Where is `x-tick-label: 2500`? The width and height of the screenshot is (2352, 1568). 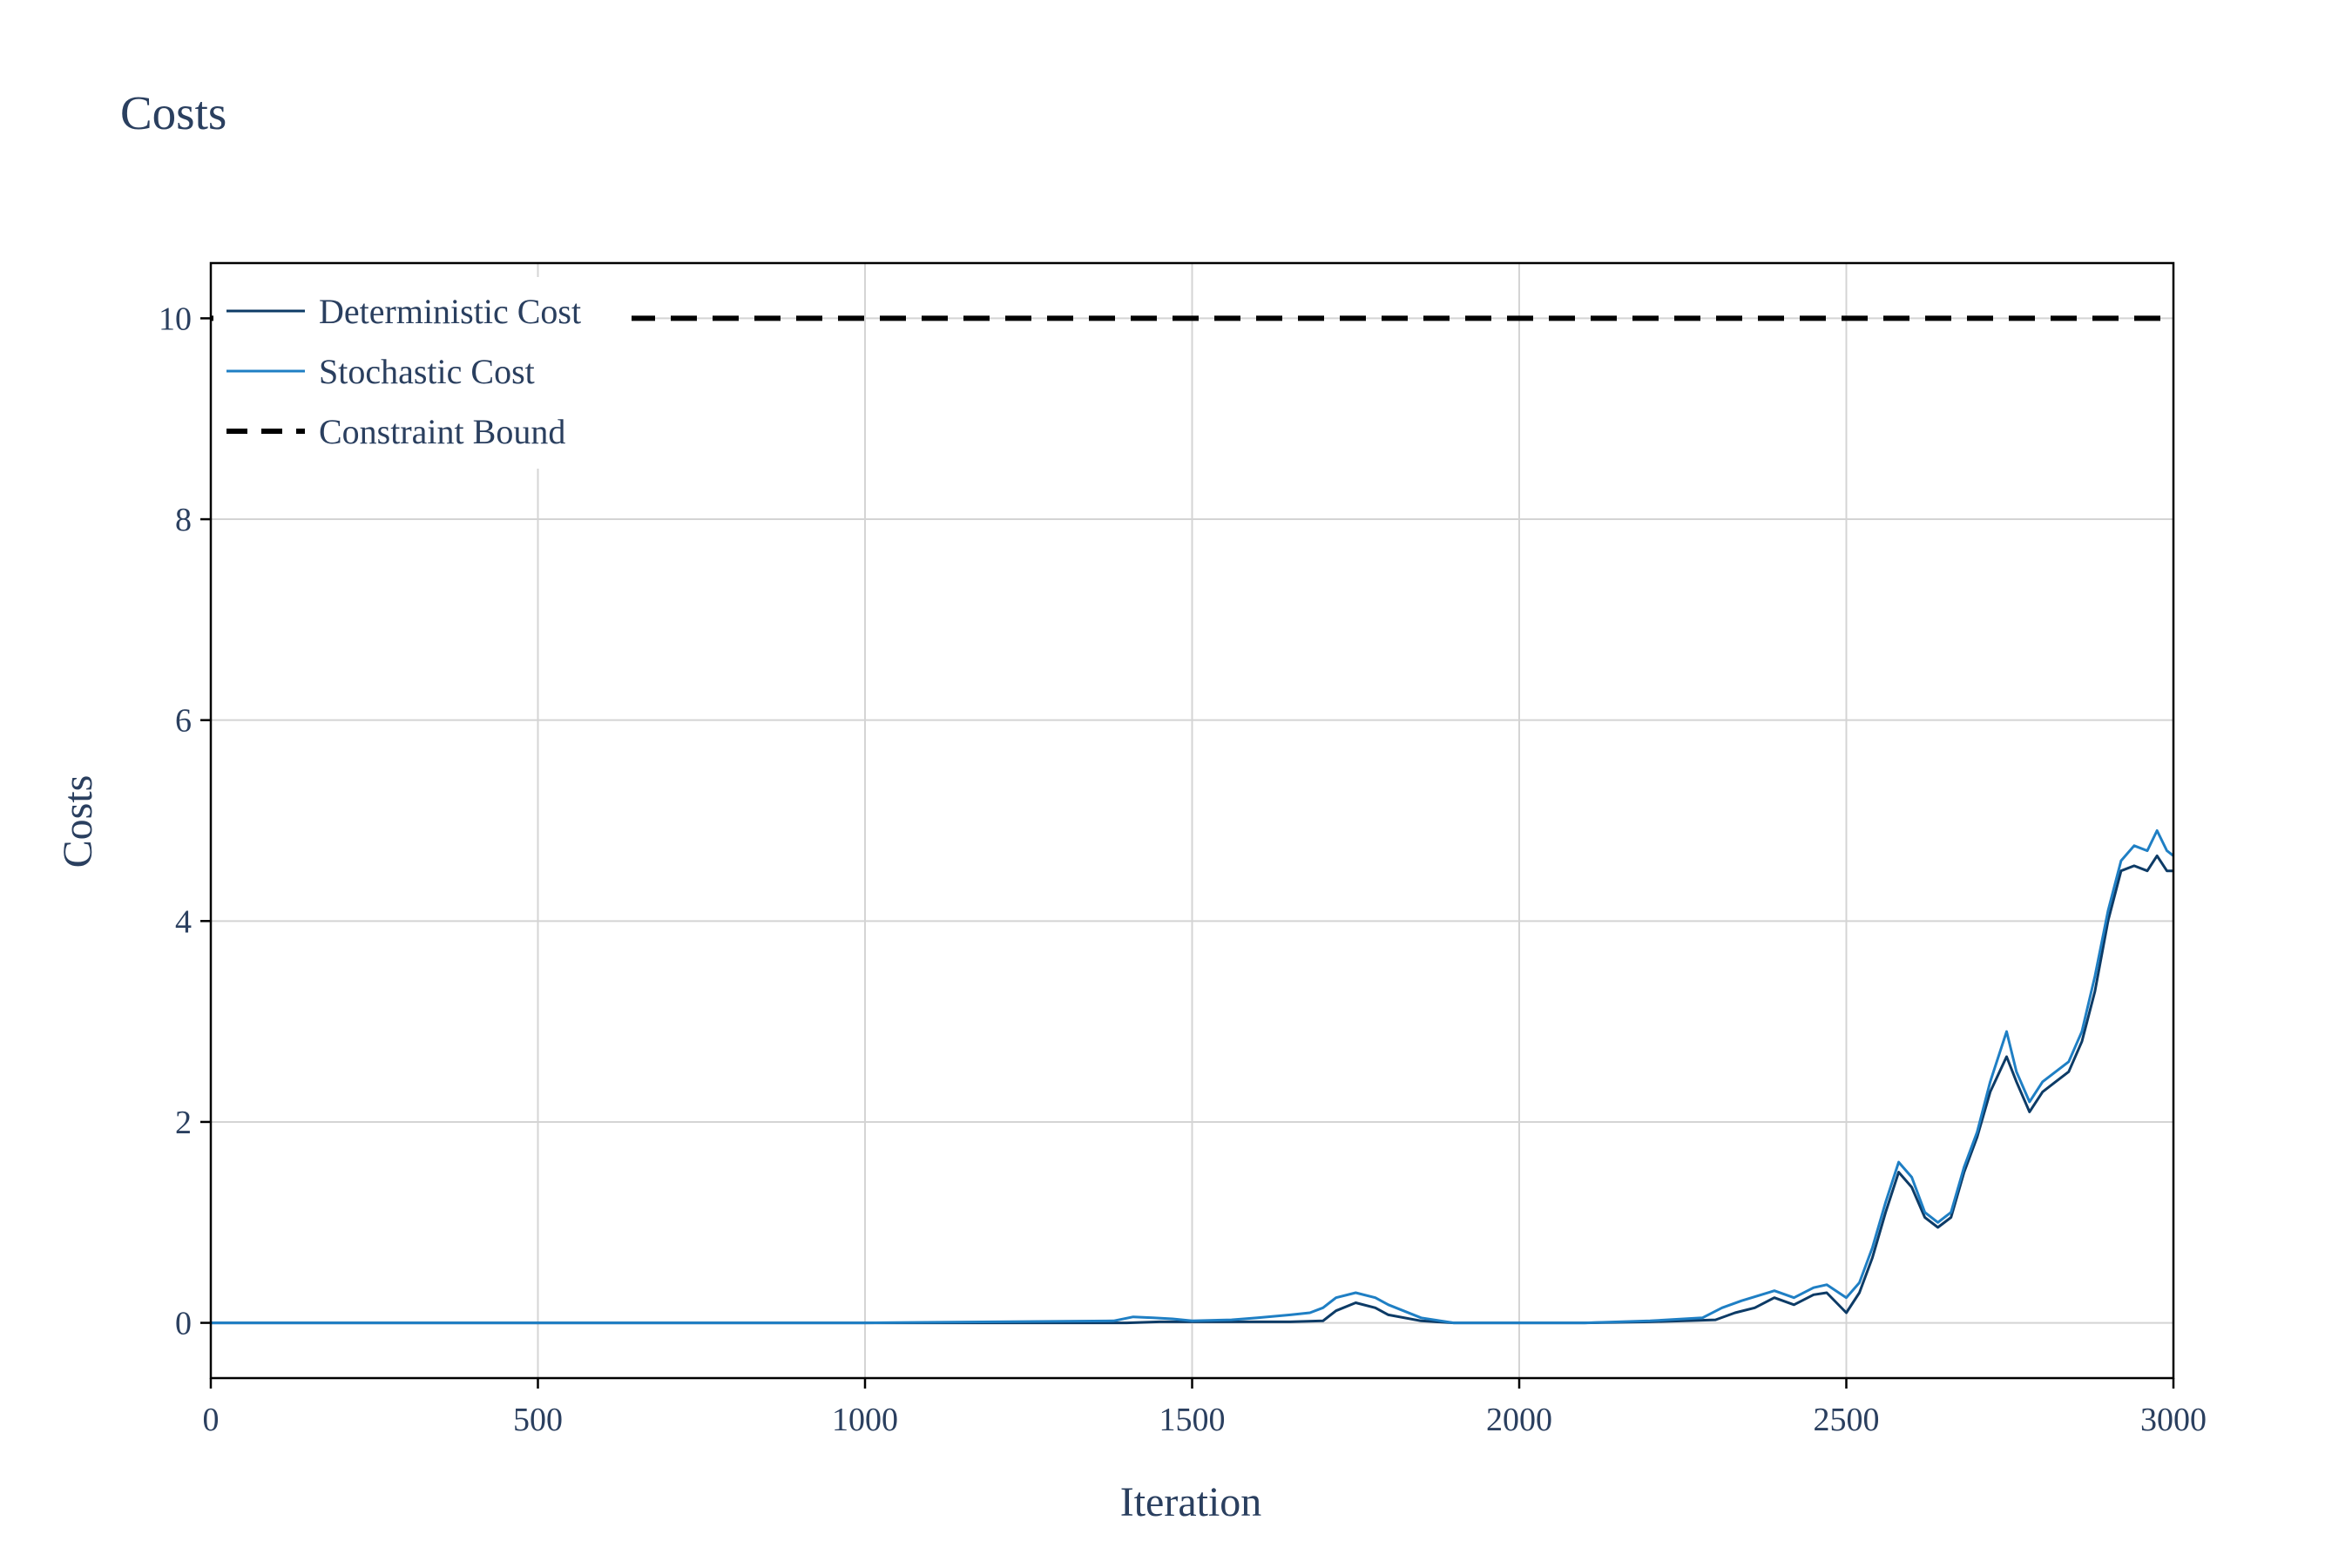
x-tick-label: 2500 is located at coordinates (1847, 1420).